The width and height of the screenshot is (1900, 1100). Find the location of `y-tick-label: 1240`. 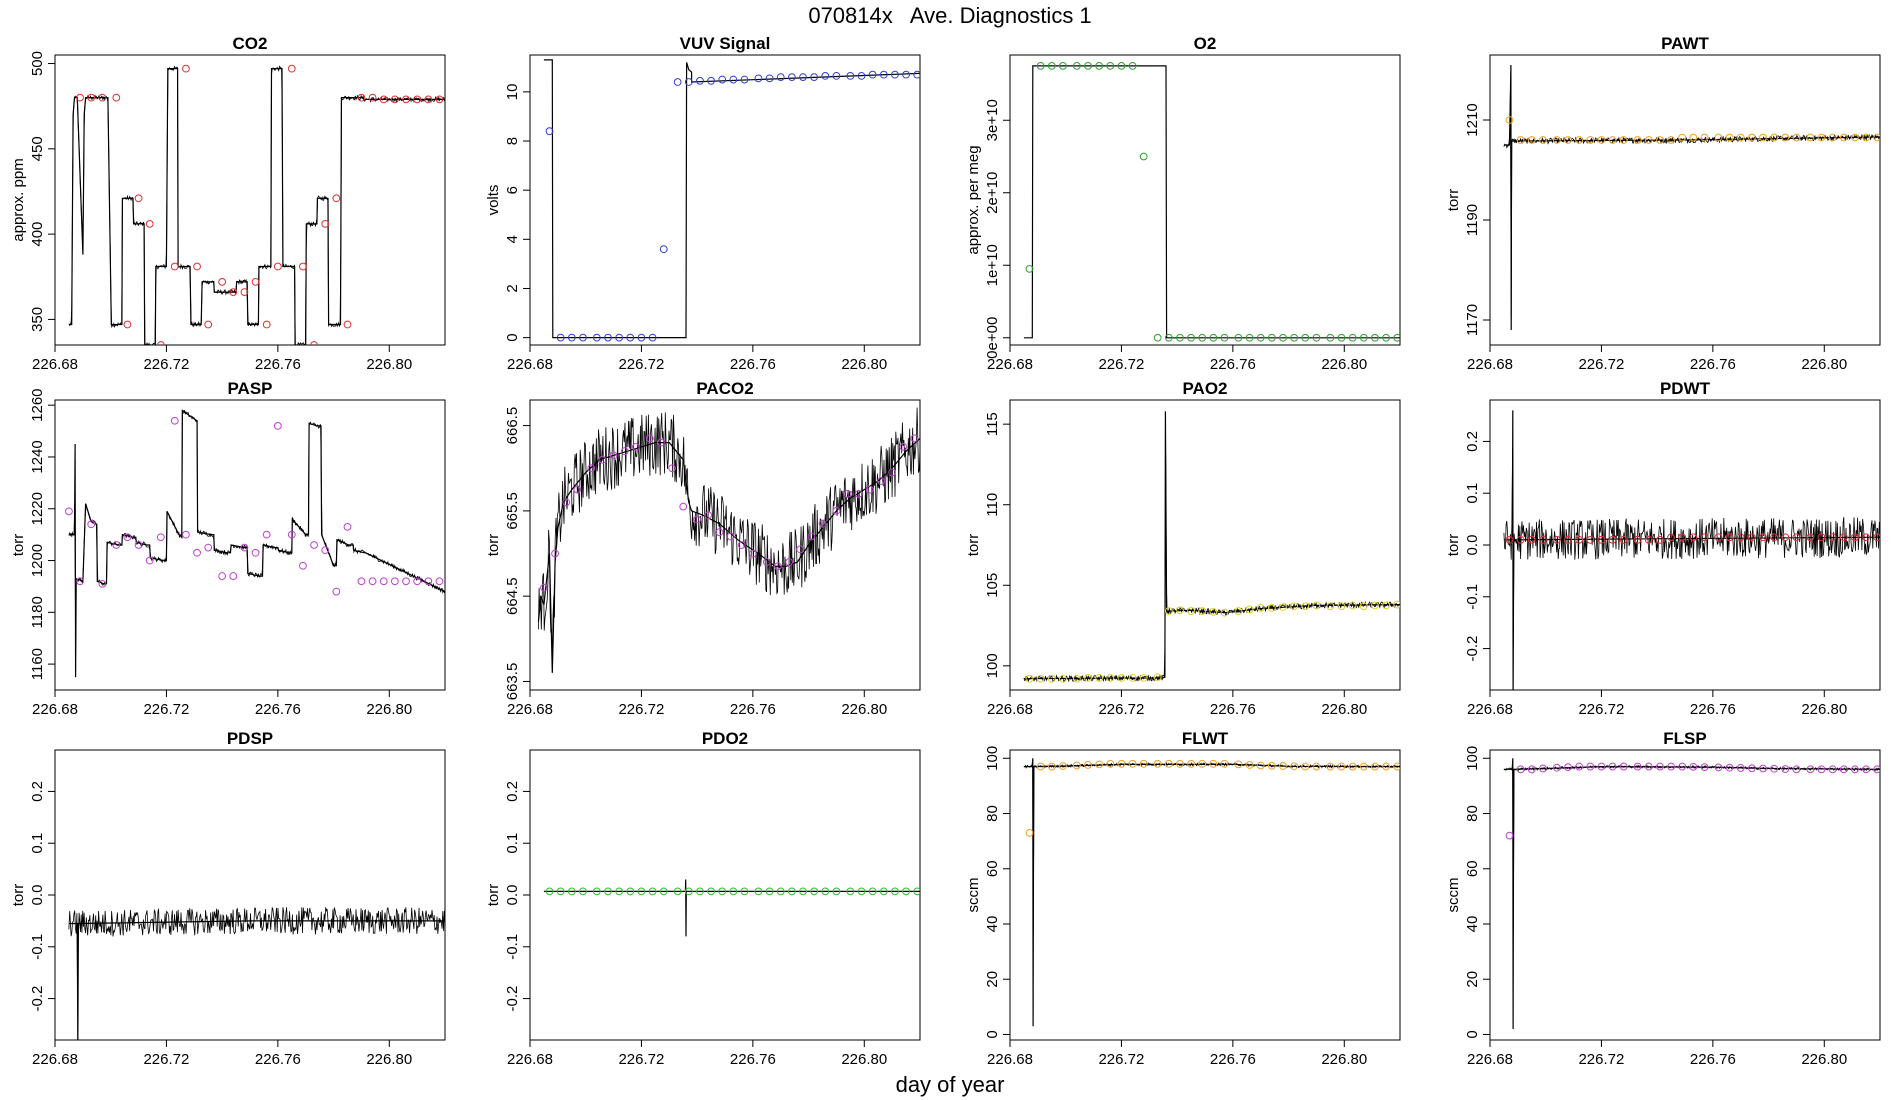

y-tick-label: 1240 is located at coordinates (37, 456).